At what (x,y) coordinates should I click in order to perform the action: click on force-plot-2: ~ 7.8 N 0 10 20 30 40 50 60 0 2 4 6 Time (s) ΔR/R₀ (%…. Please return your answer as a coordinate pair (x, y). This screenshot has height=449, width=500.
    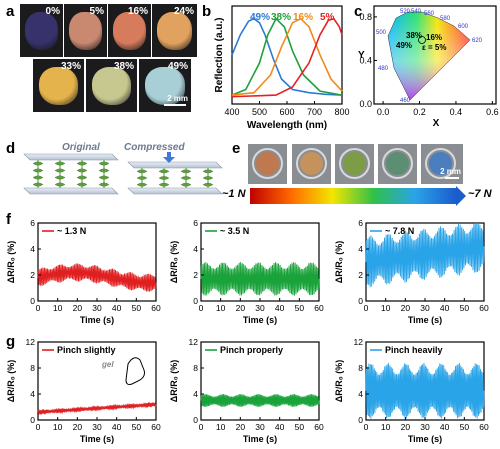
    Looking at the image, I should click on (411, 271).